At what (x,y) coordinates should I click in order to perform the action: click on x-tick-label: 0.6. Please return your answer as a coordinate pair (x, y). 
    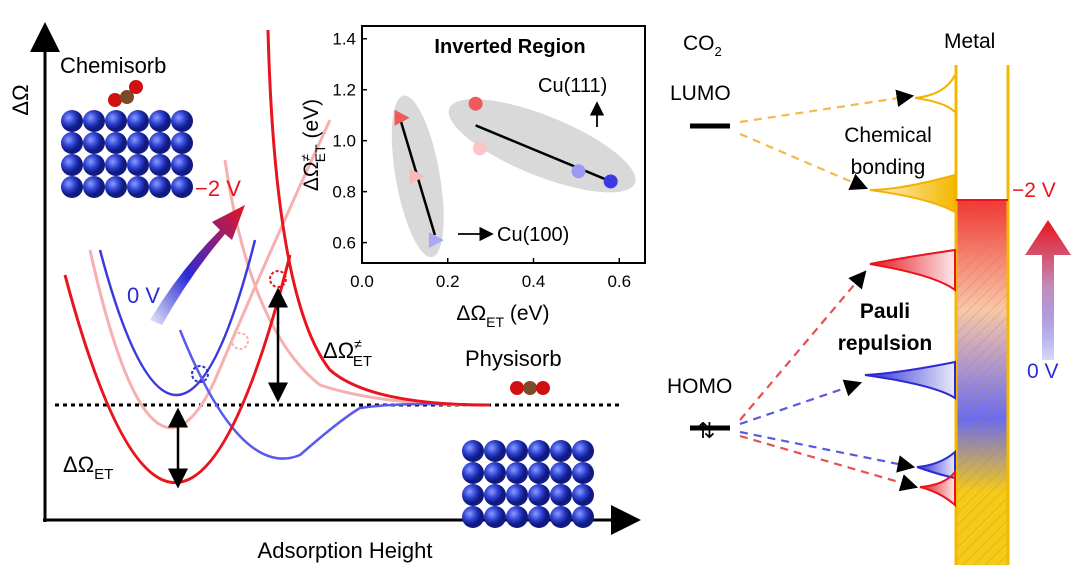
    Looking at the image, I should click on (619, 281).